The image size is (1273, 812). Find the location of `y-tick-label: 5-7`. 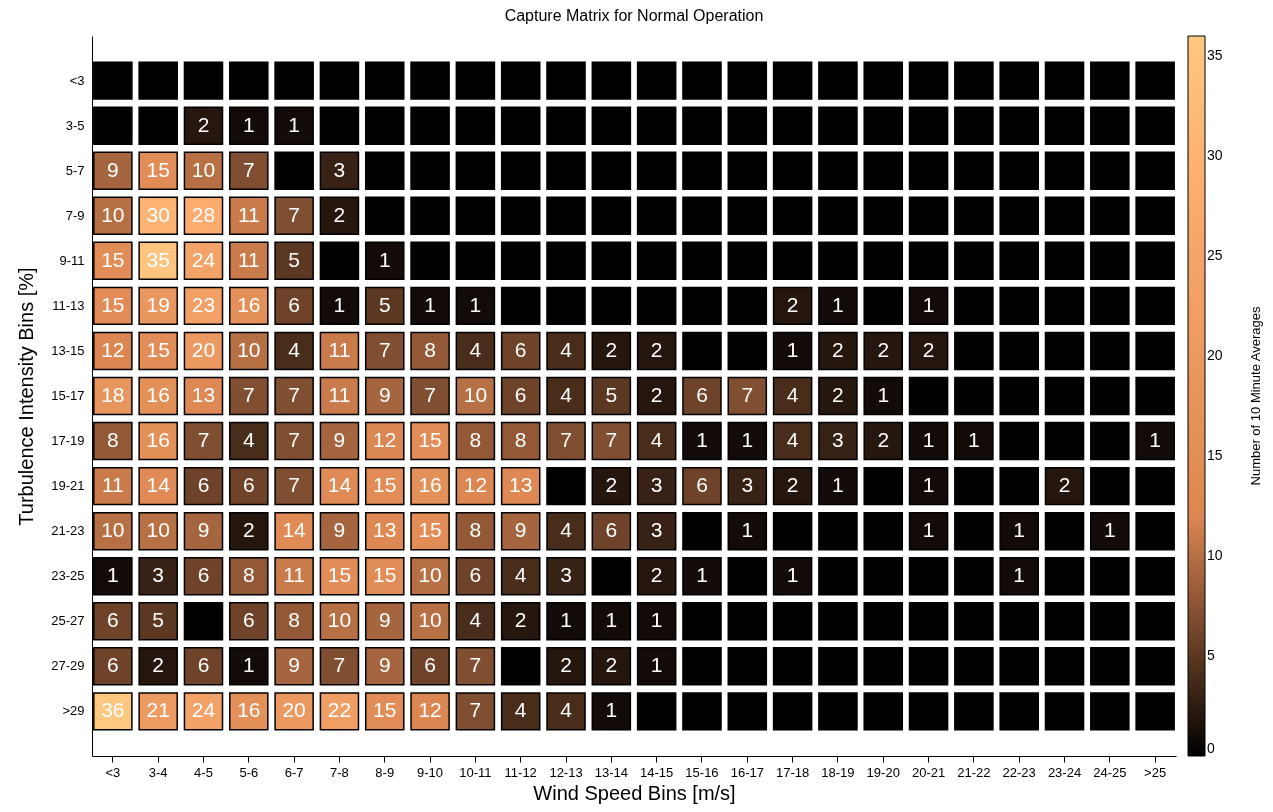

y-tick-label: 5-7 is located at coordinates (75, 170).